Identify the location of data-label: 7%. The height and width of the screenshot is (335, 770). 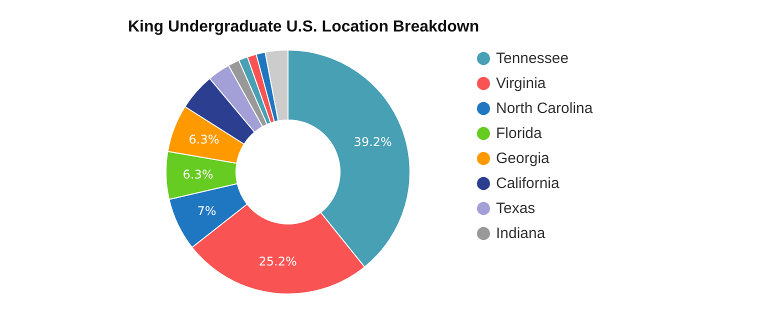
(206, 211).